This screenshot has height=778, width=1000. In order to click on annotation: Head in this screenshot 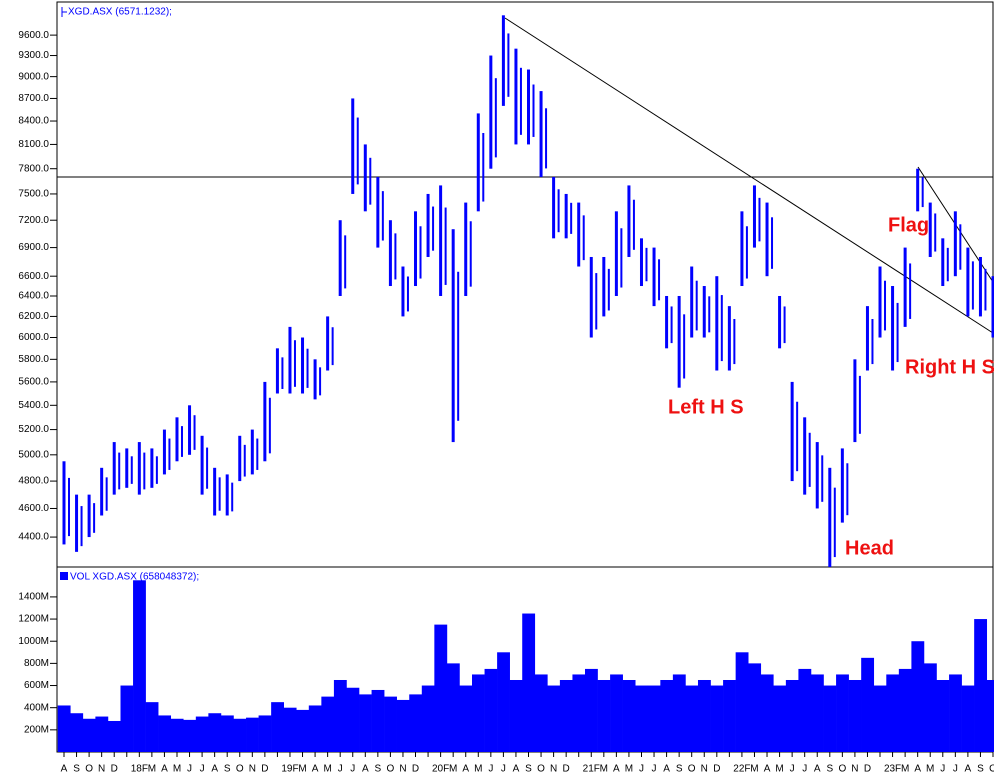, I will do `click(869, 548)`.